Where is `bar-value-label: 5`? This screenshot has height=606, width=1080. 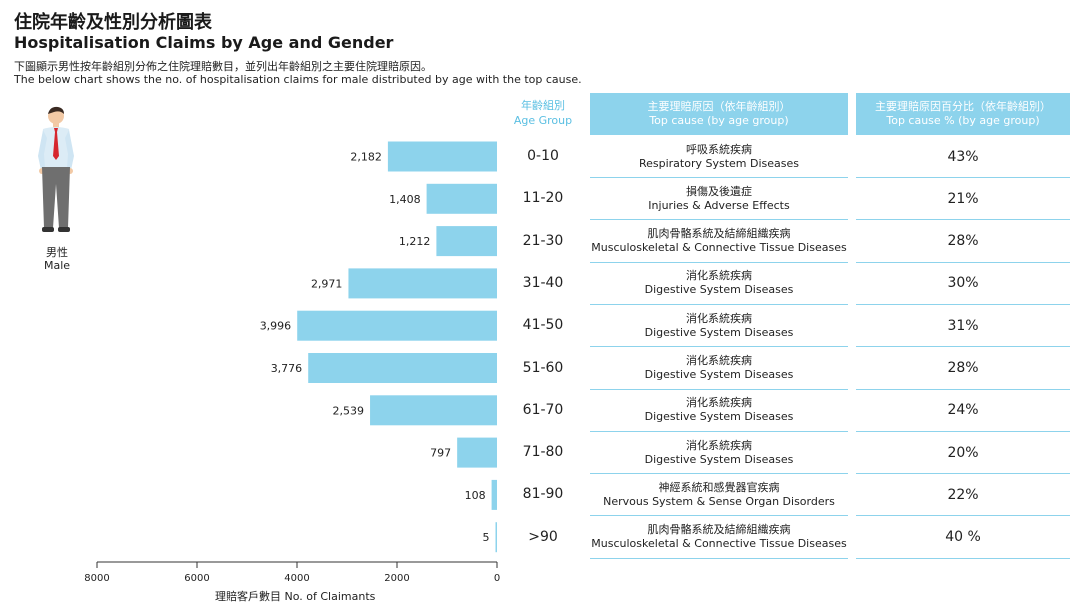
bar-value-label: 5 is located at coordinates (486, 537).